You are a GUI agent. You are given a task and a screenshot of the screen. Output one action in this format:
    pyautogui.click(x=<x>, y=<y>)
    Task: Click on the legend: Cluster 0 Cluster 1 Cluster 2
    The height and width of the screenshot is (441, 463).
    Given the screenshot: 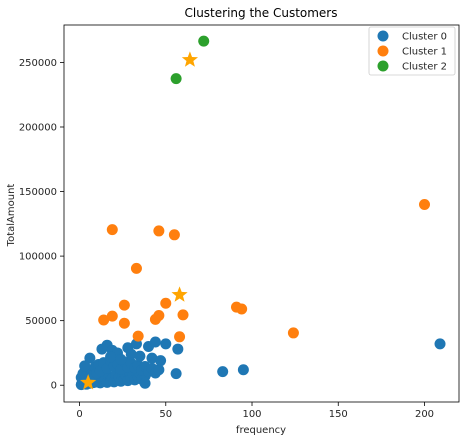 What is the action you would take?
    pyautogui.click(x=412, y=51)
    